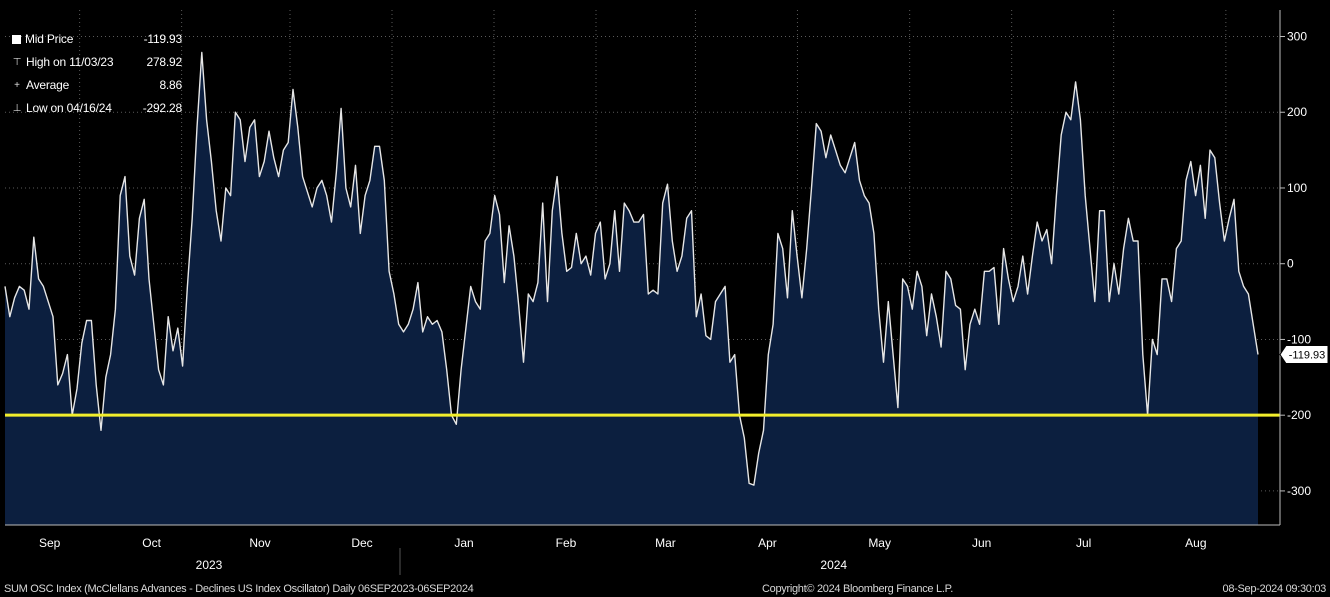 The height and width of the screenshot is (597, 1330). Describe the element at coordinates (17, 108) in the screenshot. I see `low-marker-icon: ⊥` at that location.